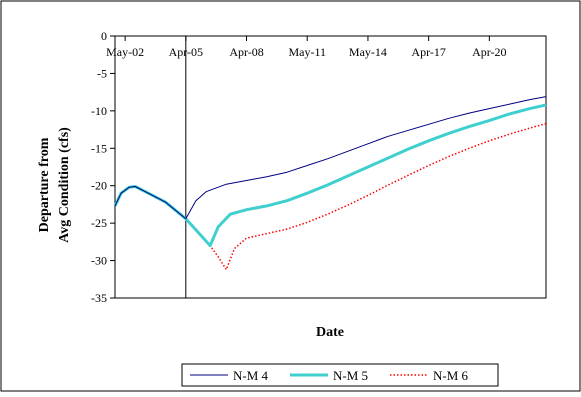 This screenshot has height=397, width=581. I want to click on x-tick-label: Apr-20, so click(489, 52).